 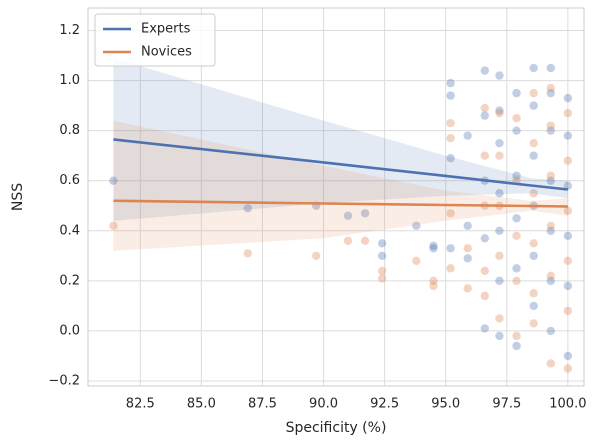 What do you see at coordinates (69, 130) in the screenshot?
I see `y-tick-label: 0.8` at bounding box center [69, 130].